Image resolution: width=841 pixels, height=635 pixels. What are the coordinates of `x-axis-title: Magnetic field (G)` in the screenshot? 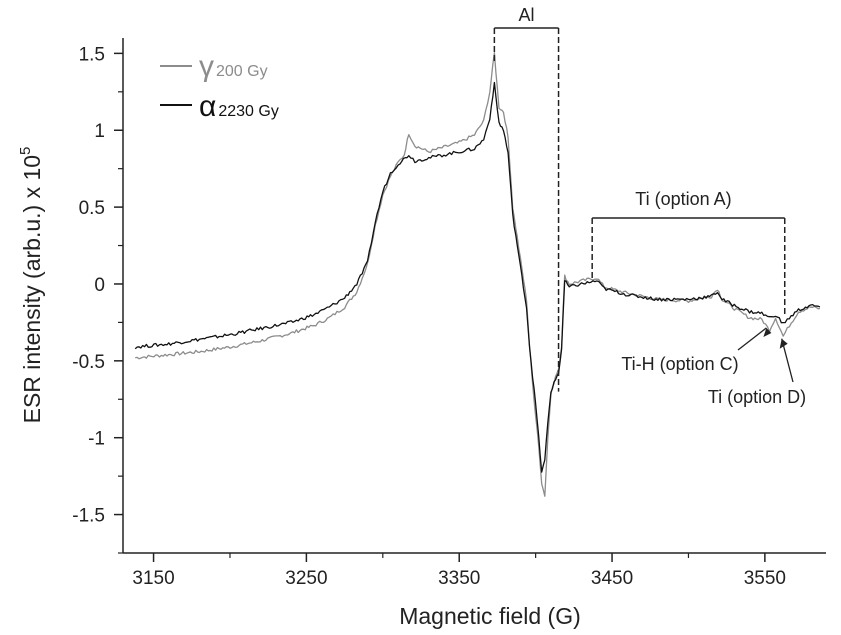 It's located at (490, 616).